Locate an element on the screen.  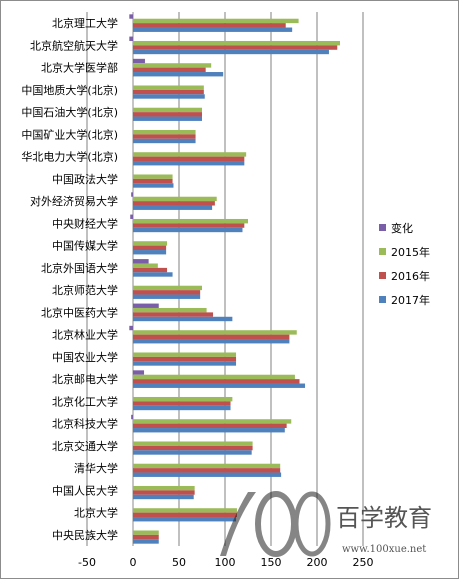
category-label: 北京大学医学部 is located at coordinates (79, 68).